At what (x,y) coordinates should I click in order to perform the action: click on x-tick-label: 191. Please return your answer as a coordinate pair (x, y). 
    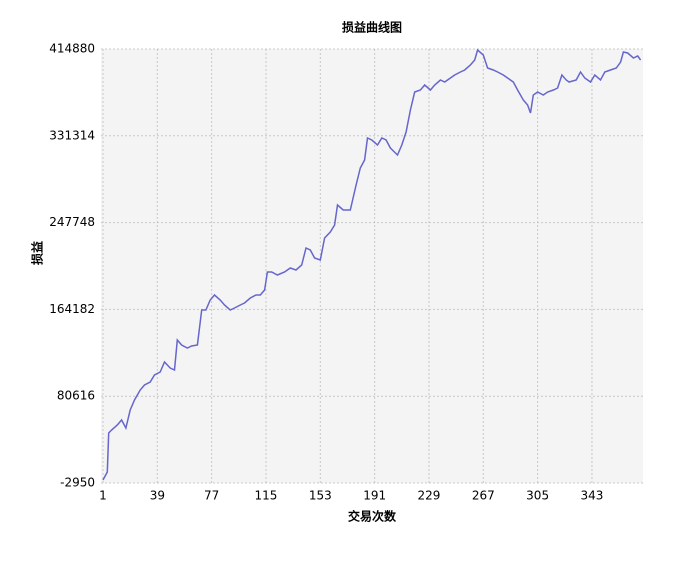
    Looking at the image, I should click on (374, 496).